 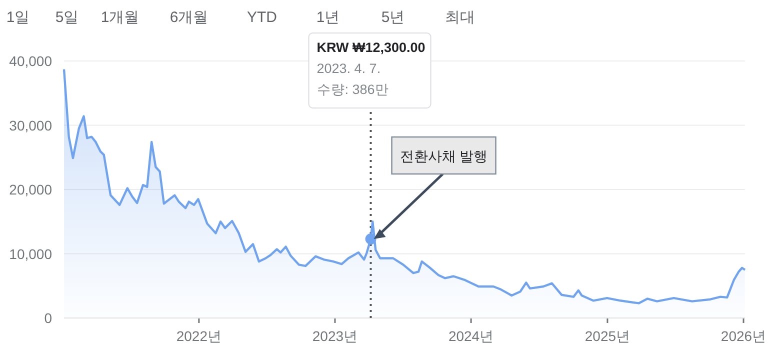 What do you see at coordinates (30, 61) in the screenshot?
I see `y-tick-label: 40,000` at bounding box center [30, 61].